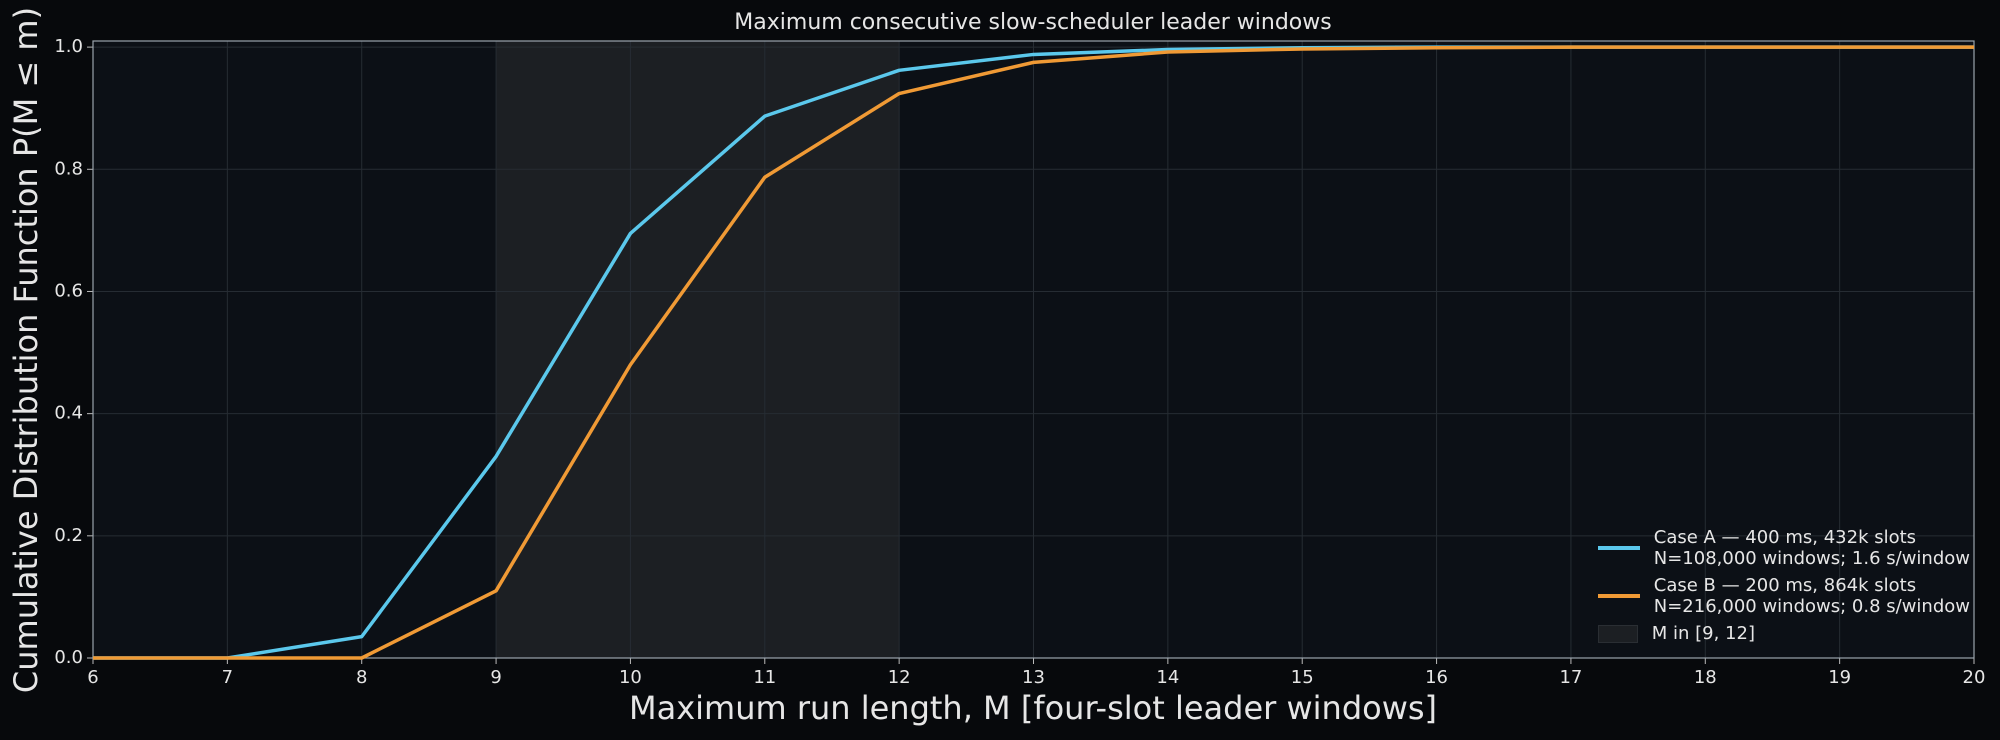 The width and height of the screenshot is (2000, 740). I want to click on x-tick-label: 8, so click(361, 677).